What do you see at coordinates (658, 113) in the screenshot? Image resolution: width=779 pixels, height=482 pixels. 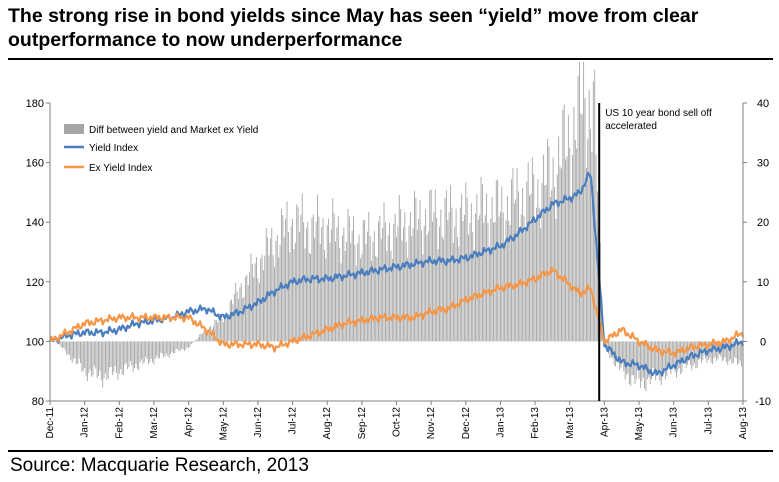 I see `annotation-text-line1: US 10 year bond sell off` at bounding box center [658, 113].